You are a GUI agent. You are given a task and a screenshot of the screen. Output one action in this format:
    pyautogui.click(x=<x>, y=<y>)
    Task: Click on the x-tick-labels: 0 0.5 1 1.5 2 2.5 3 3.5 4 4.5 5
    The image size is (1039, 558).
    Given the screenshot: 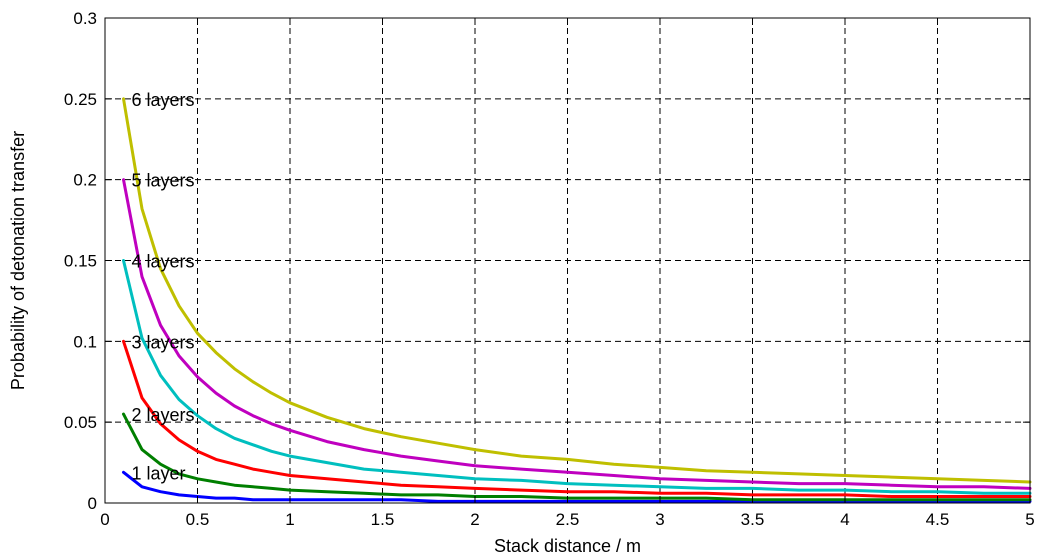 What is the action you would take?
    pyautogui.click(x=567, y=519)
    